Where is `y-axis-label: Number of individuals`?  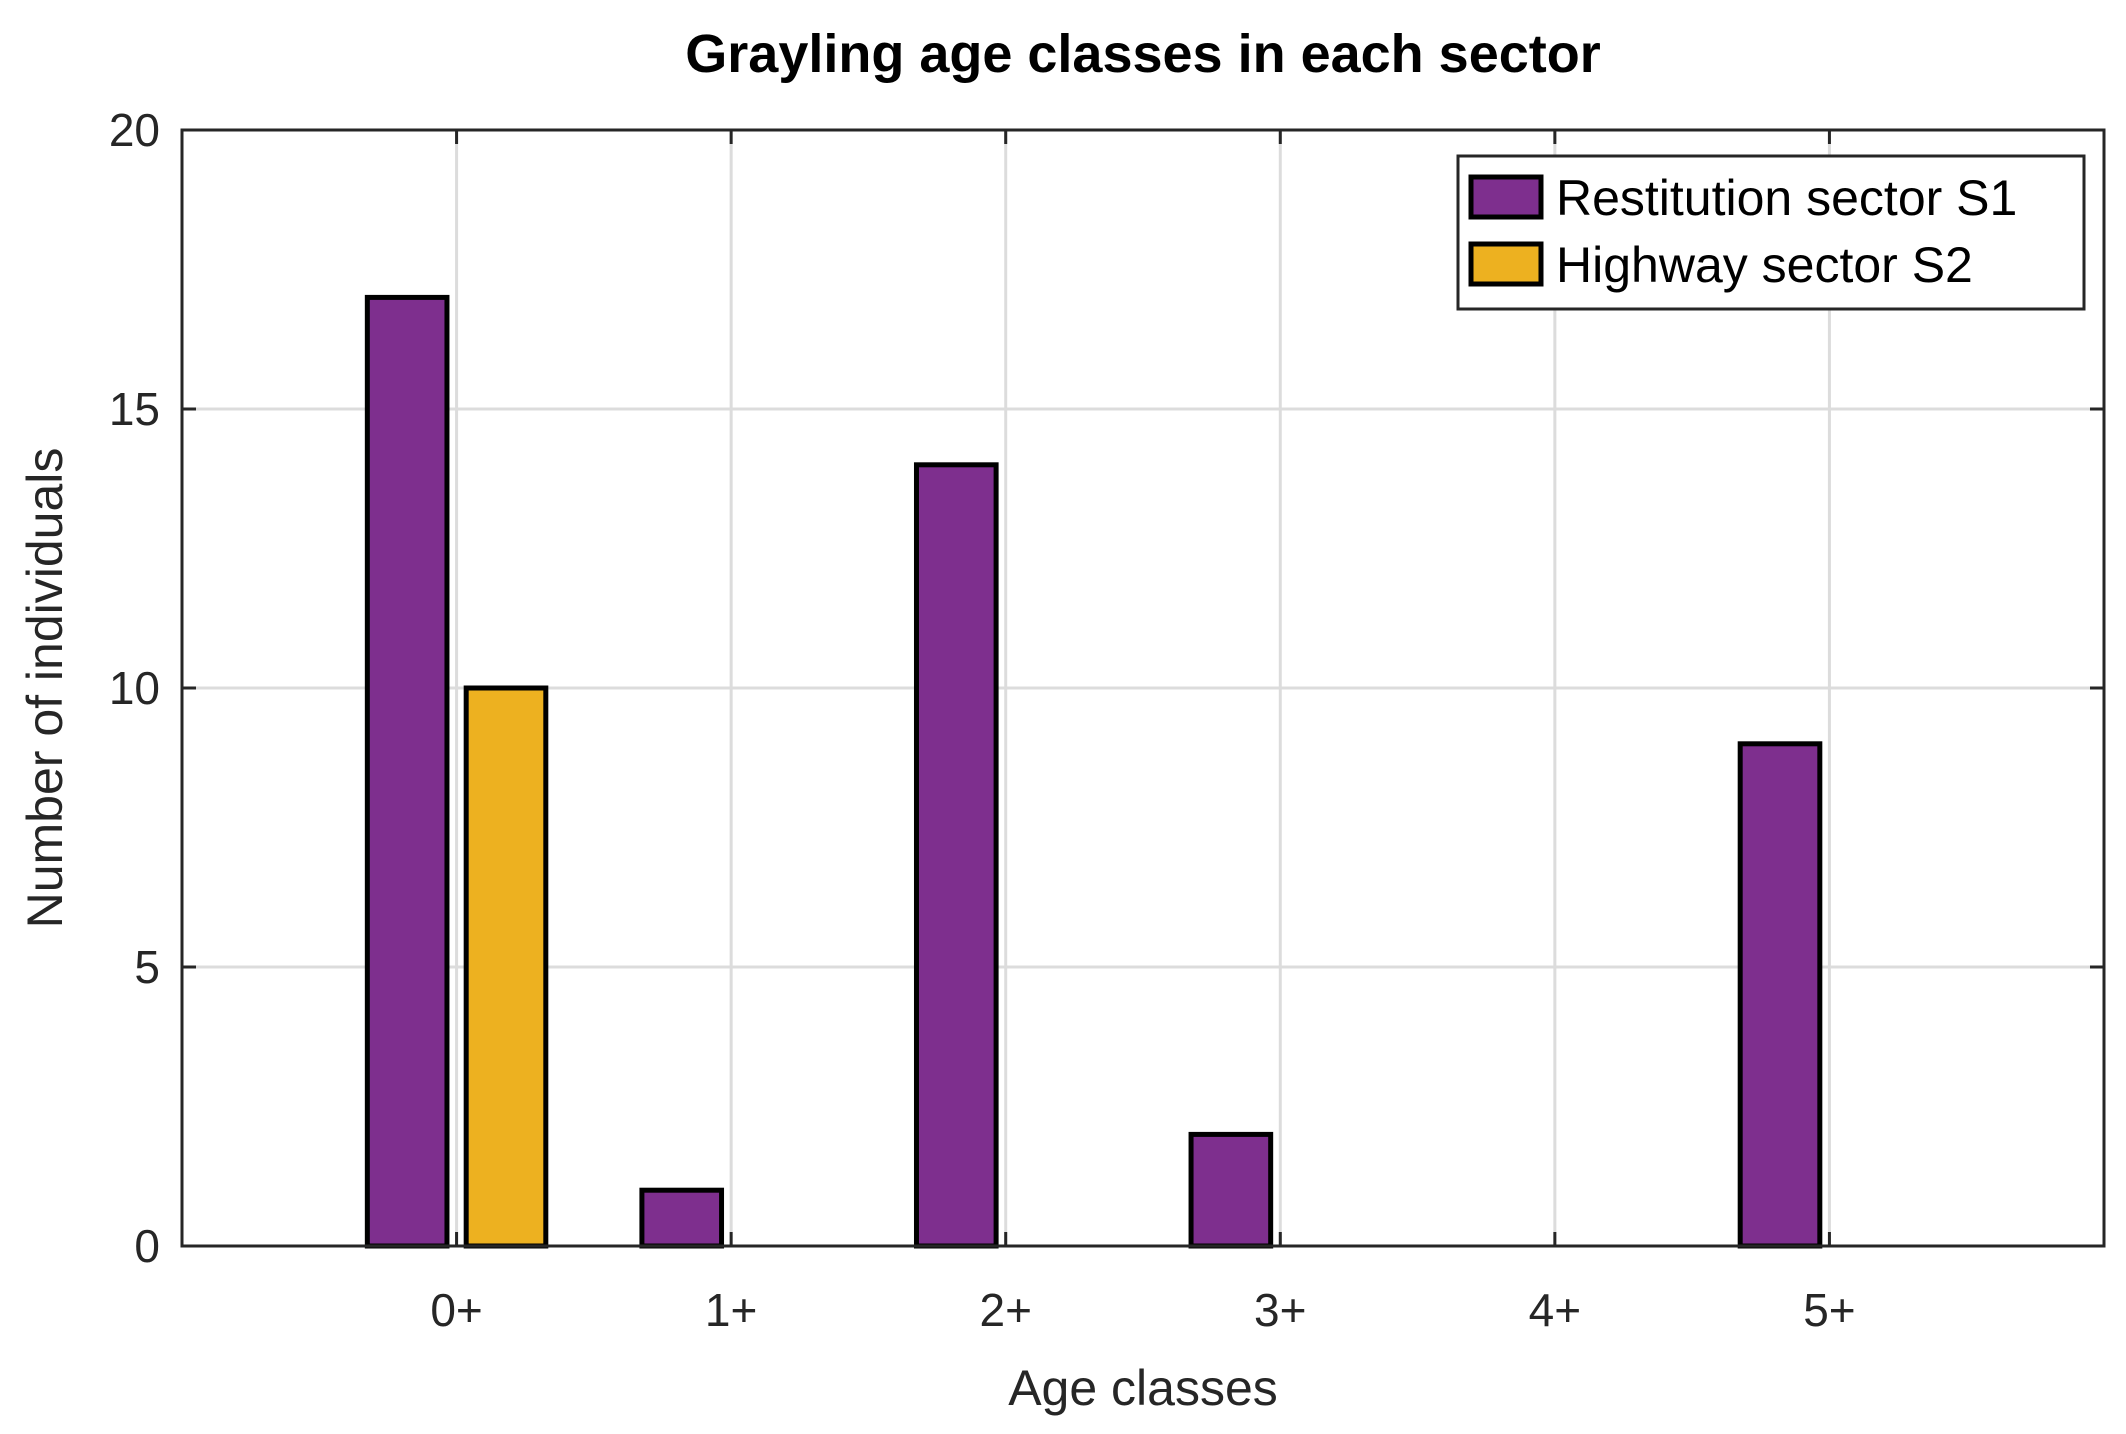 y-axis-label: Number of individuals is located at coordinates (45, 688).